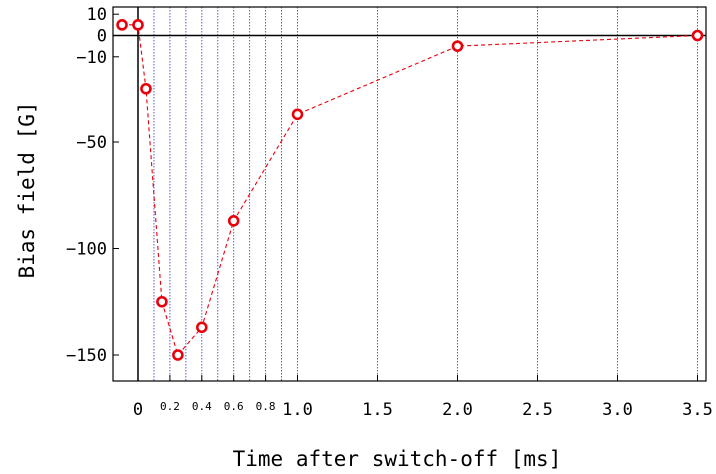  What do you see at coordinates (170, 406) in the screenshot?
I see `x-tick-label: 0.2` at bounding box center [170, 406].